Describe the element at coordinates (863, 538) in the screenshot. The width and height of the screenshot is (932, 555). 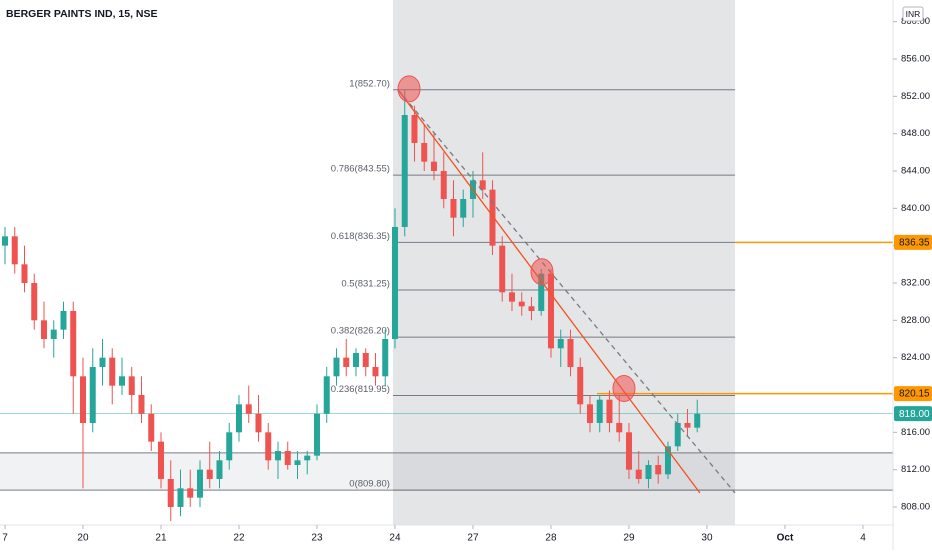
I see `x-tick-label: 4` at that location.